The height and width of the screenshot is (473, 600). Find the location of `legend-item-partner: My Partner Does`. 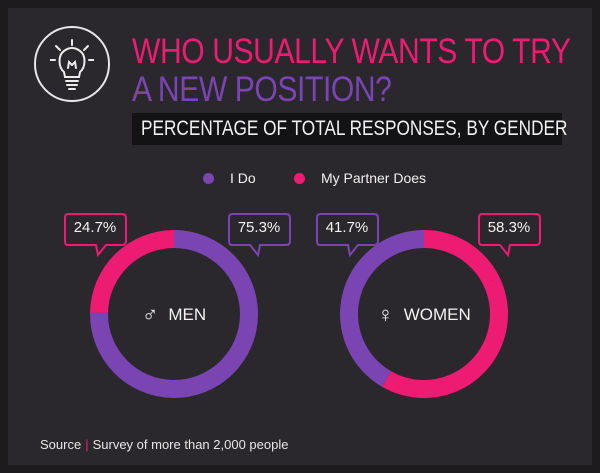

legend-item-partner: My Partner Does is located at coordinates (360, 178).